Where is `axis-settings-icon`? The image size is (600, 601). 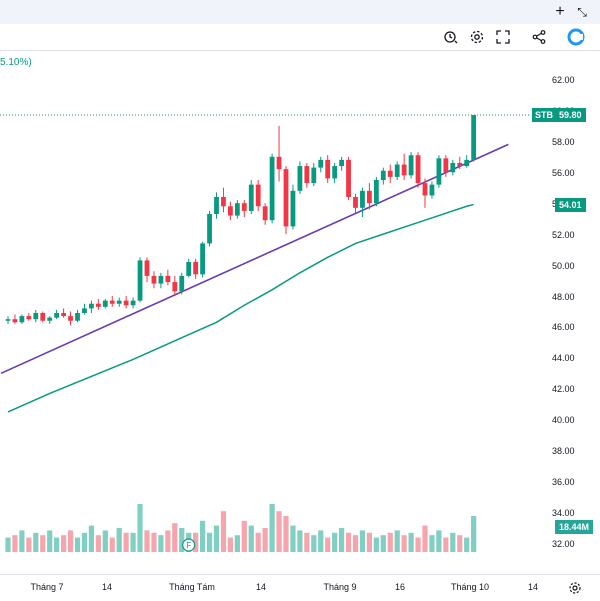
axis-settings-icon is located at coordinates (575, 588).